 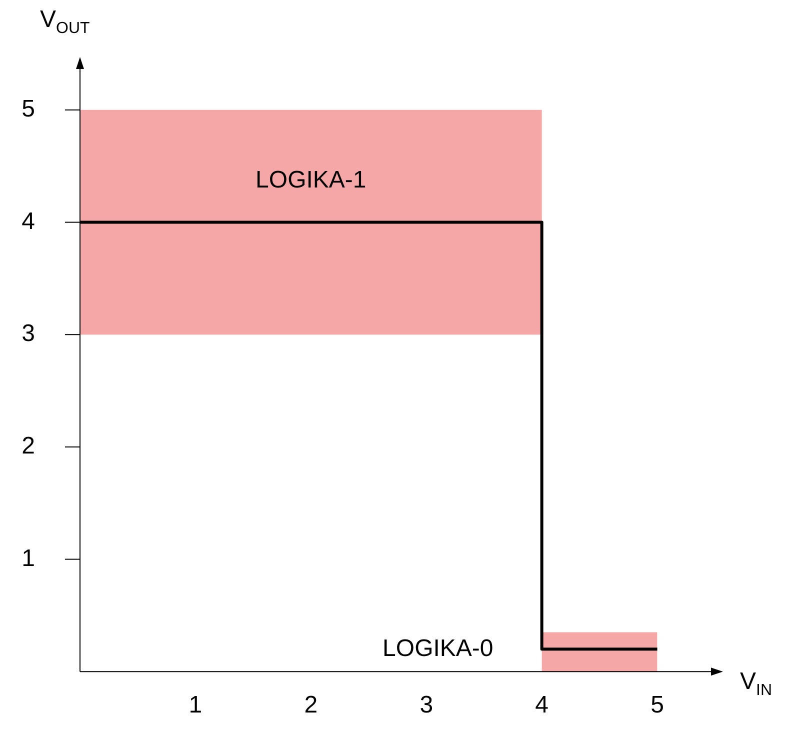 What do you see at coordinates (195, 705) in the screenshot?
I see `x-tick-label: 1` at bounding box center [195, 705].